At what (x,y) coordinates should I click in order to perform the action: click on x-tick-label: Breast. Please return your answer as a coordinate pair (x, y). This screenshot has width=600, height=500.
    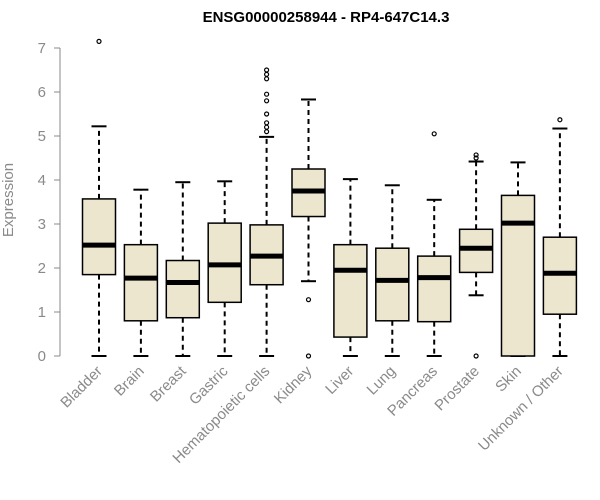
    Looking at the image, I should click on (168, 383).